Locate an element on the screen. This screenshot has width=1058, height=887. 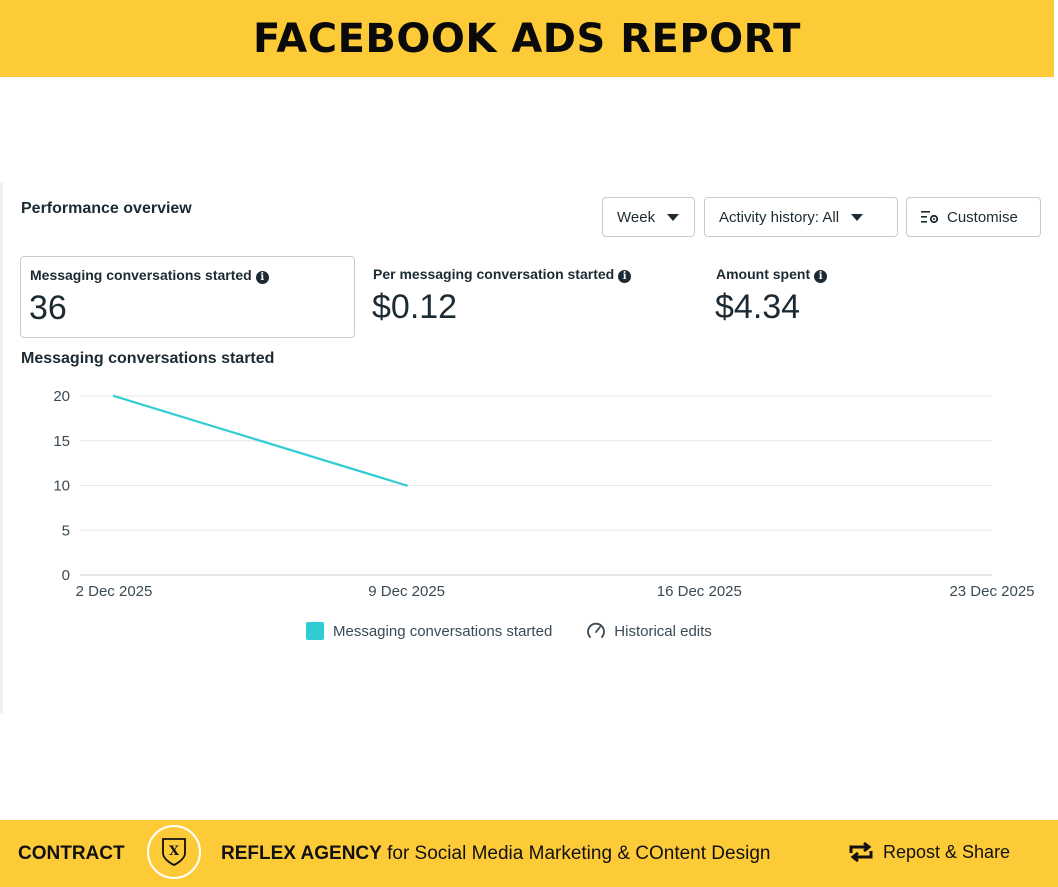
y-tick-label: 20 is located at coordinates (61, 396).